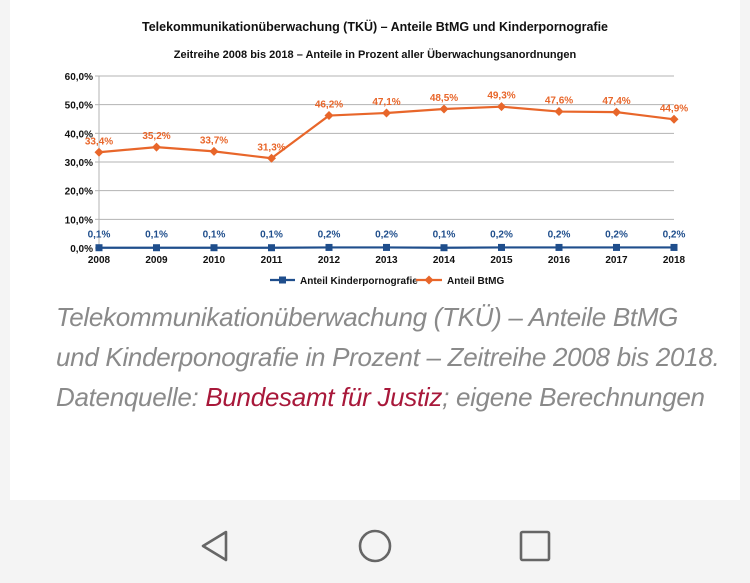 The height and width of the screenshot is (583, 750). What do you see at coordinates (324, 397) in the screenshot?
I see `source-link: Bundesamt für Justiz` at bounding box center [324, 397].